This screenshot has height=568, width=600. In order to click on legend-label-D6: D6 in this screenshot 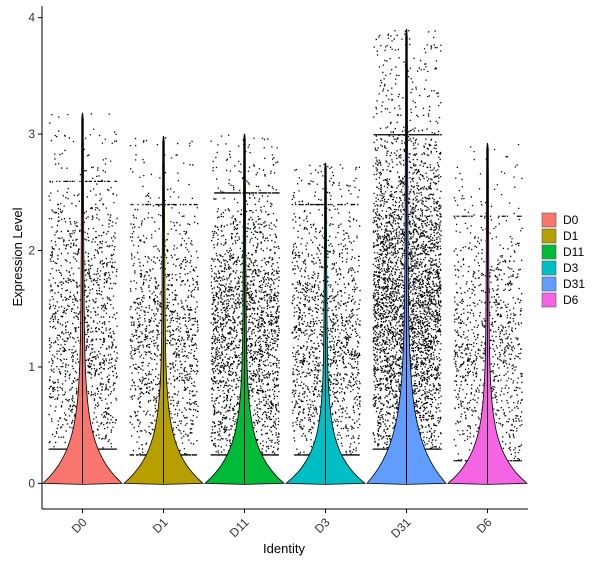, I will do `click(571, 300)`.